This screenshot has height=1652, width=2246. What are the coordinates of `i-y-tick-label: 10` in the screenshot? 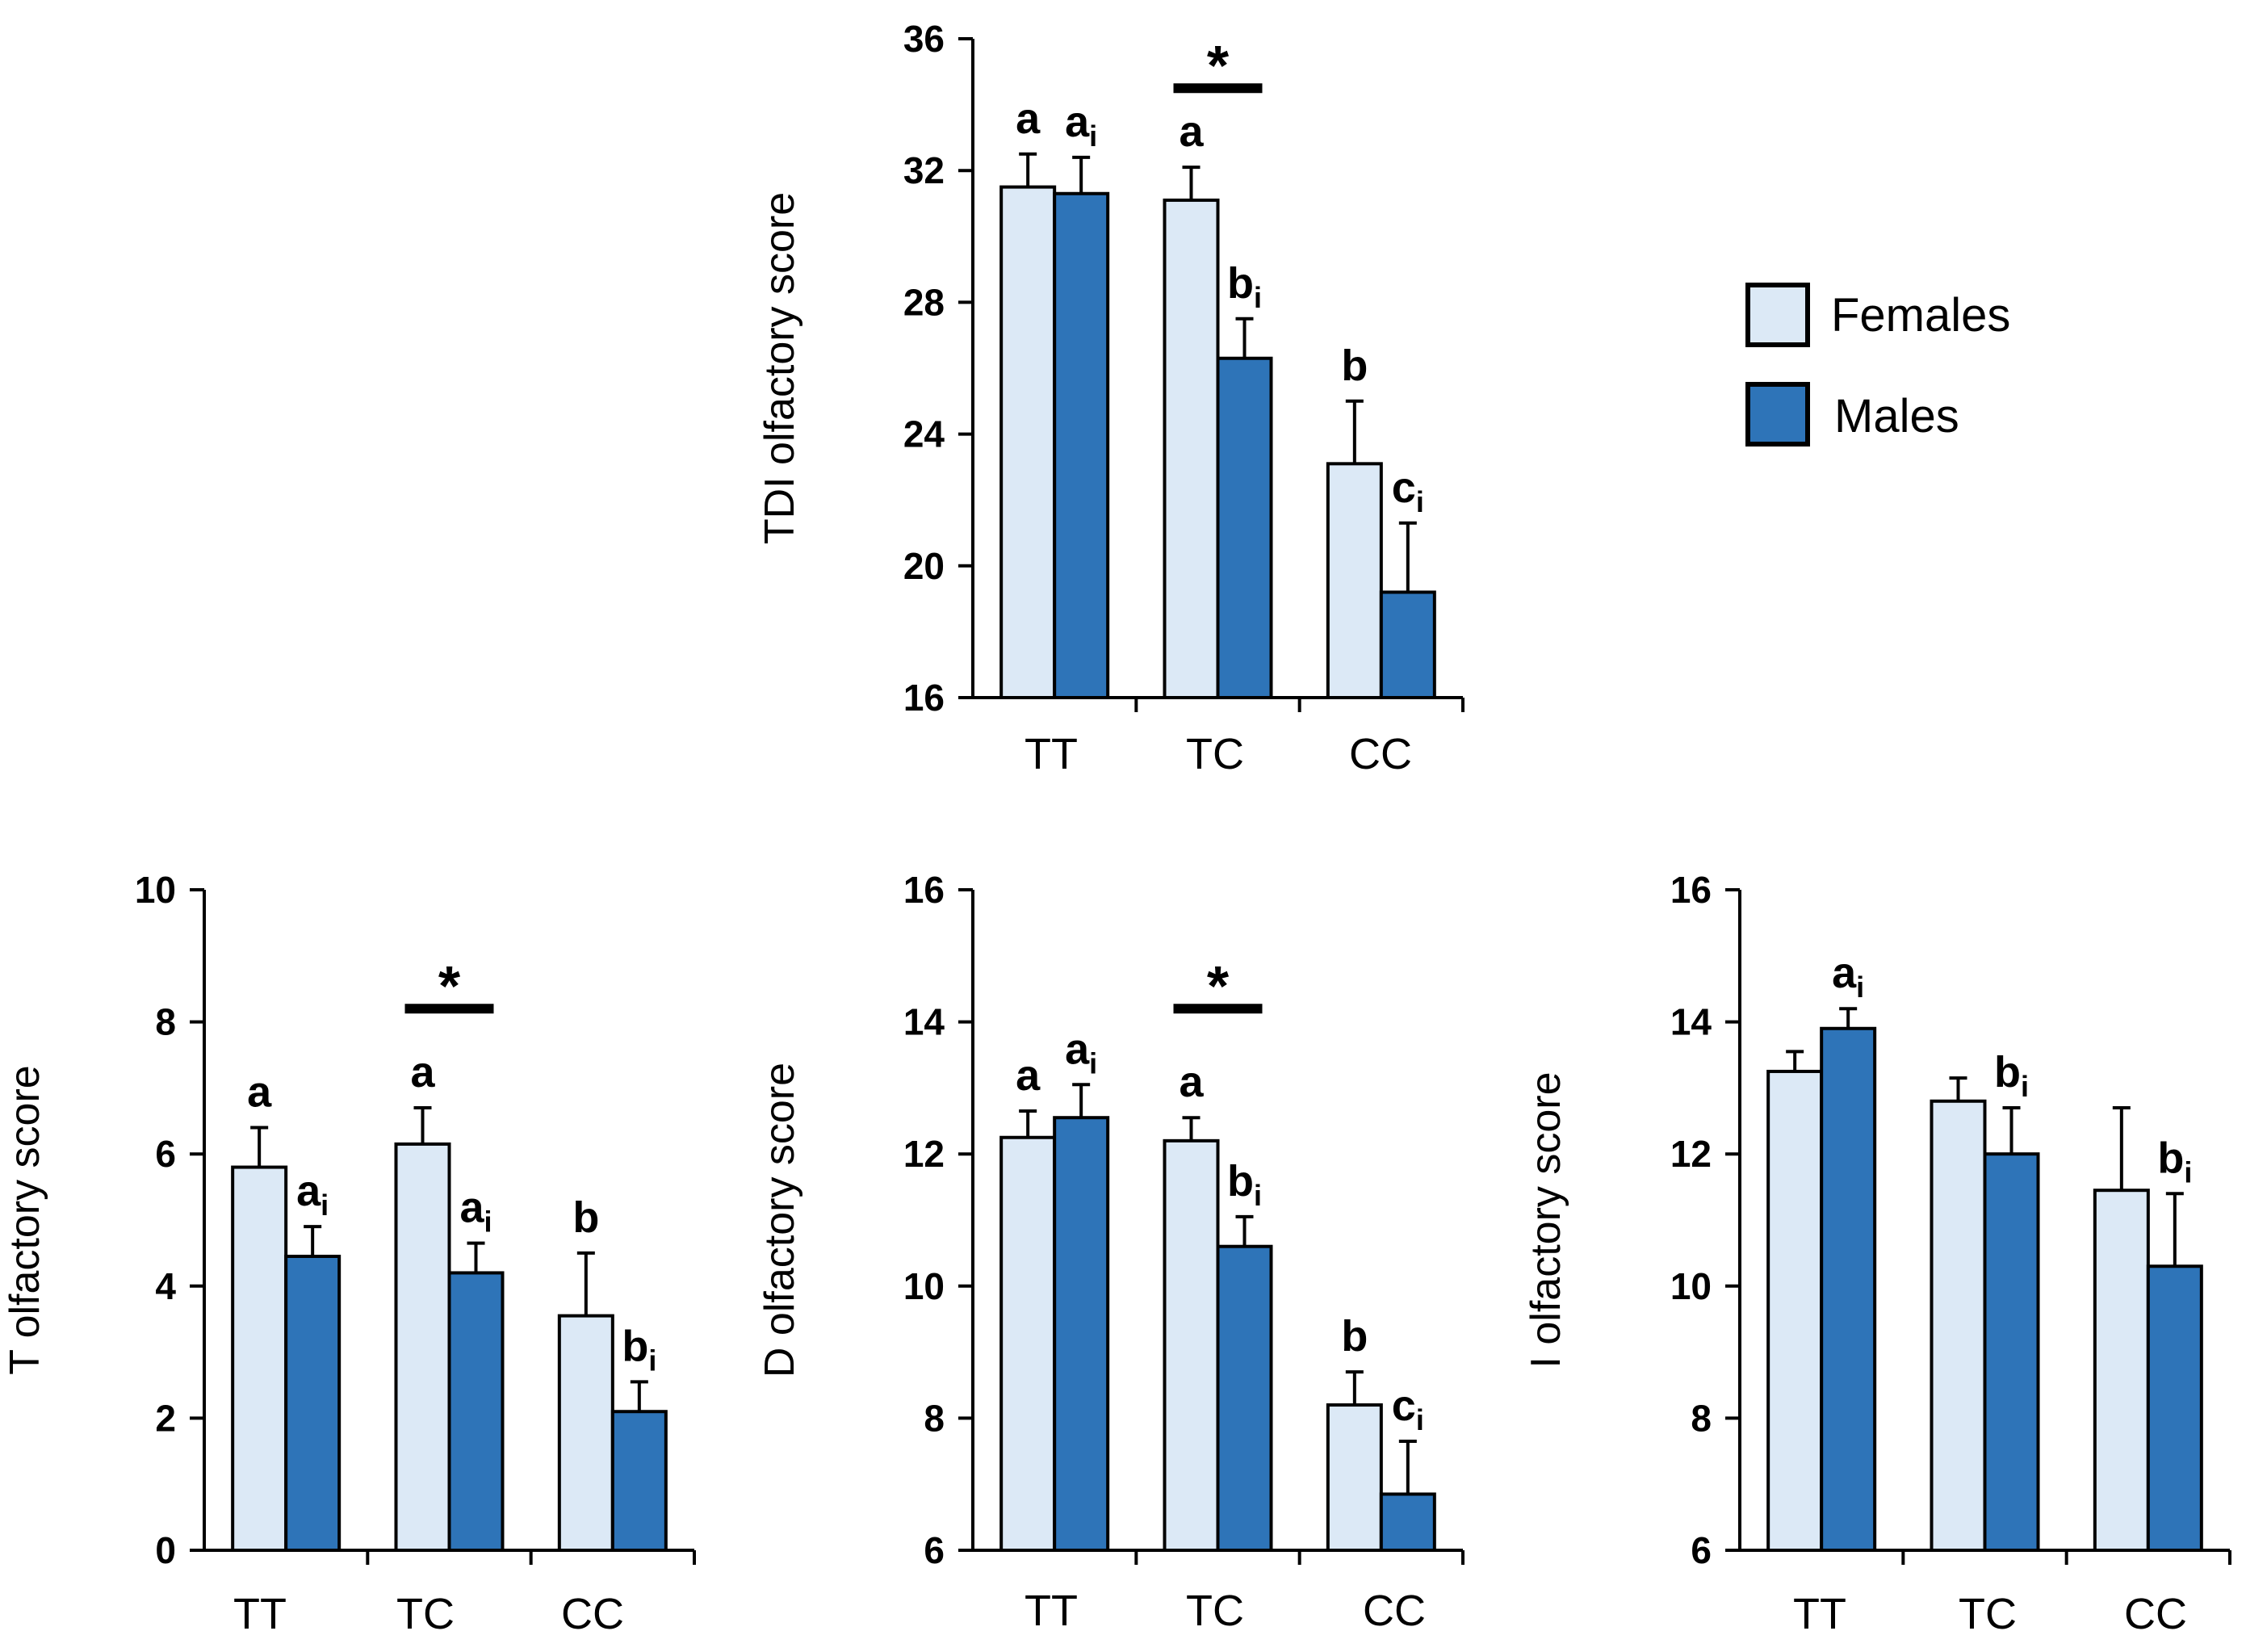 It's located at (1691, 1286).